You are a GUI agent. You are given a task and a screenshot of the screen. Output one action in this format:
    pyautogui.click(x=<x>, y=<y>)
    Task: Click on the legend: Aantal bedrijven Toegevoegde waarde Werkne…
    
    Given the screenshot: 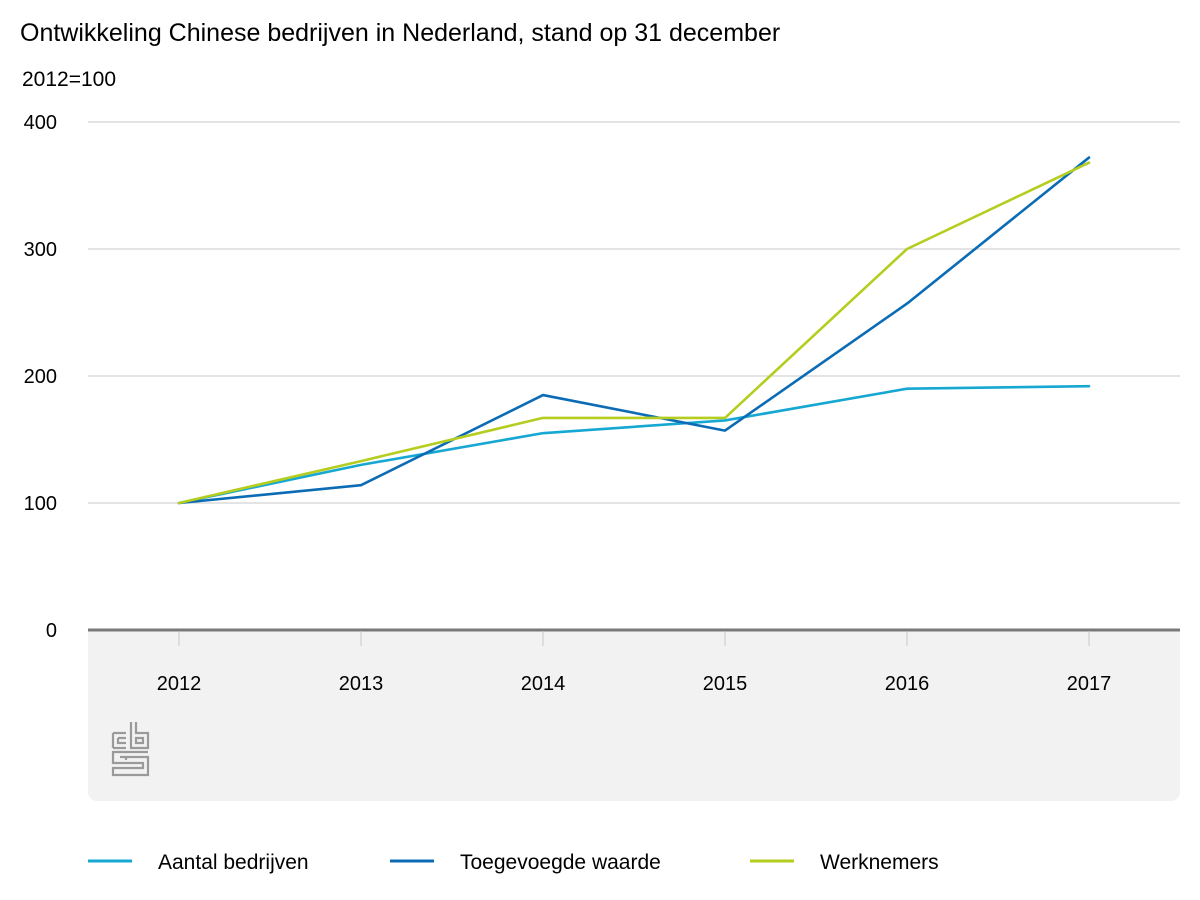 What is the action you would take?
    pyautogui.click(x=513, y=862)
    